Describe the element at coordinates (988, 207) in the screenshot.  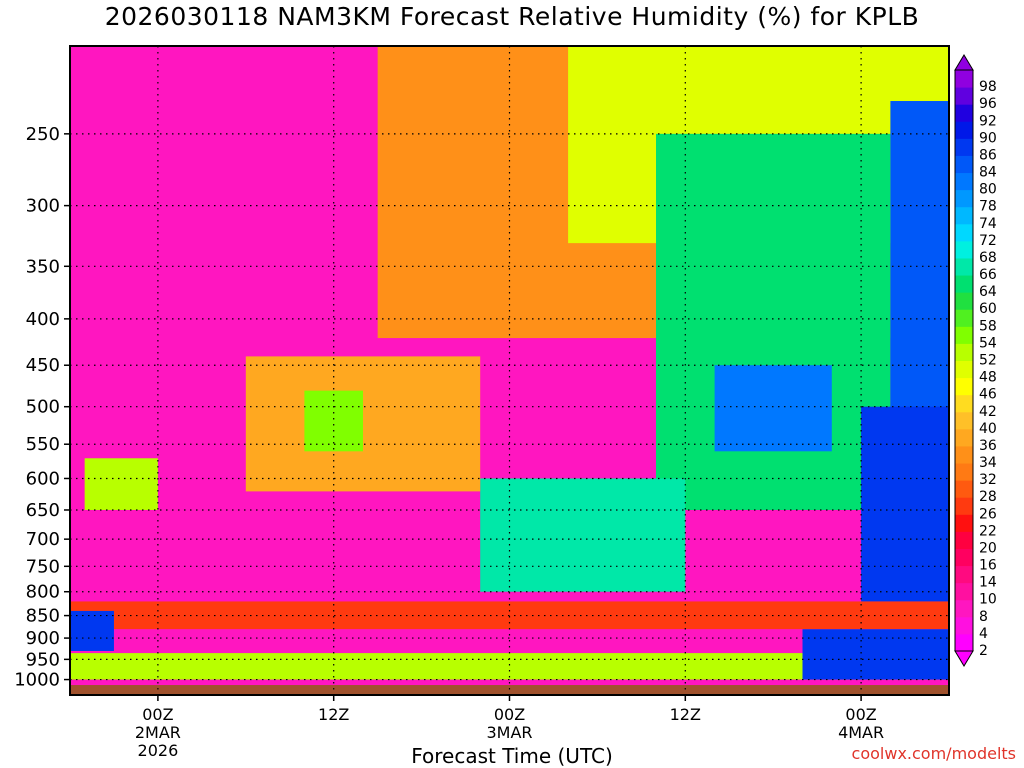
I see `colorbar-label-78: 78` at that location.